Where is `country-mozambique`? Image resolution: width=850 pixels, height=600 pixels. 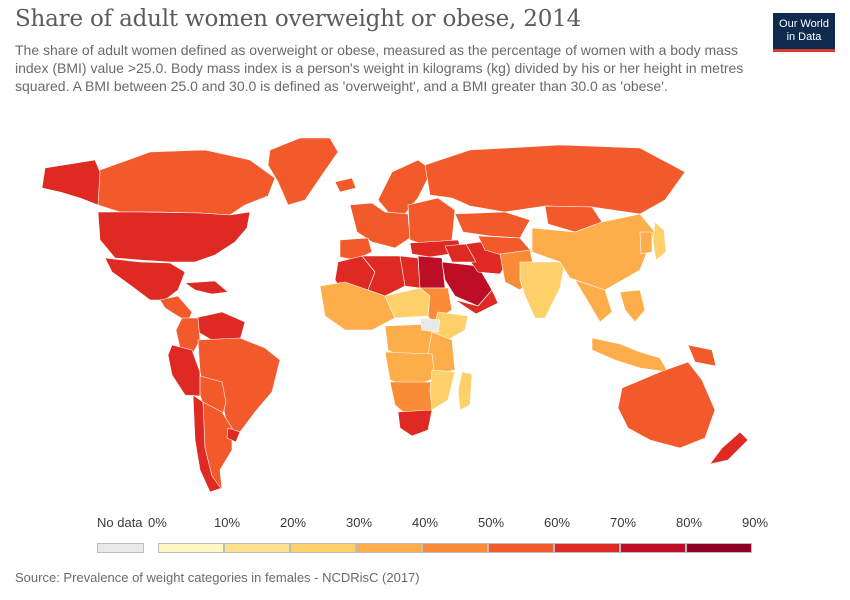
country-mozambique is located at coordinates (442, 390).